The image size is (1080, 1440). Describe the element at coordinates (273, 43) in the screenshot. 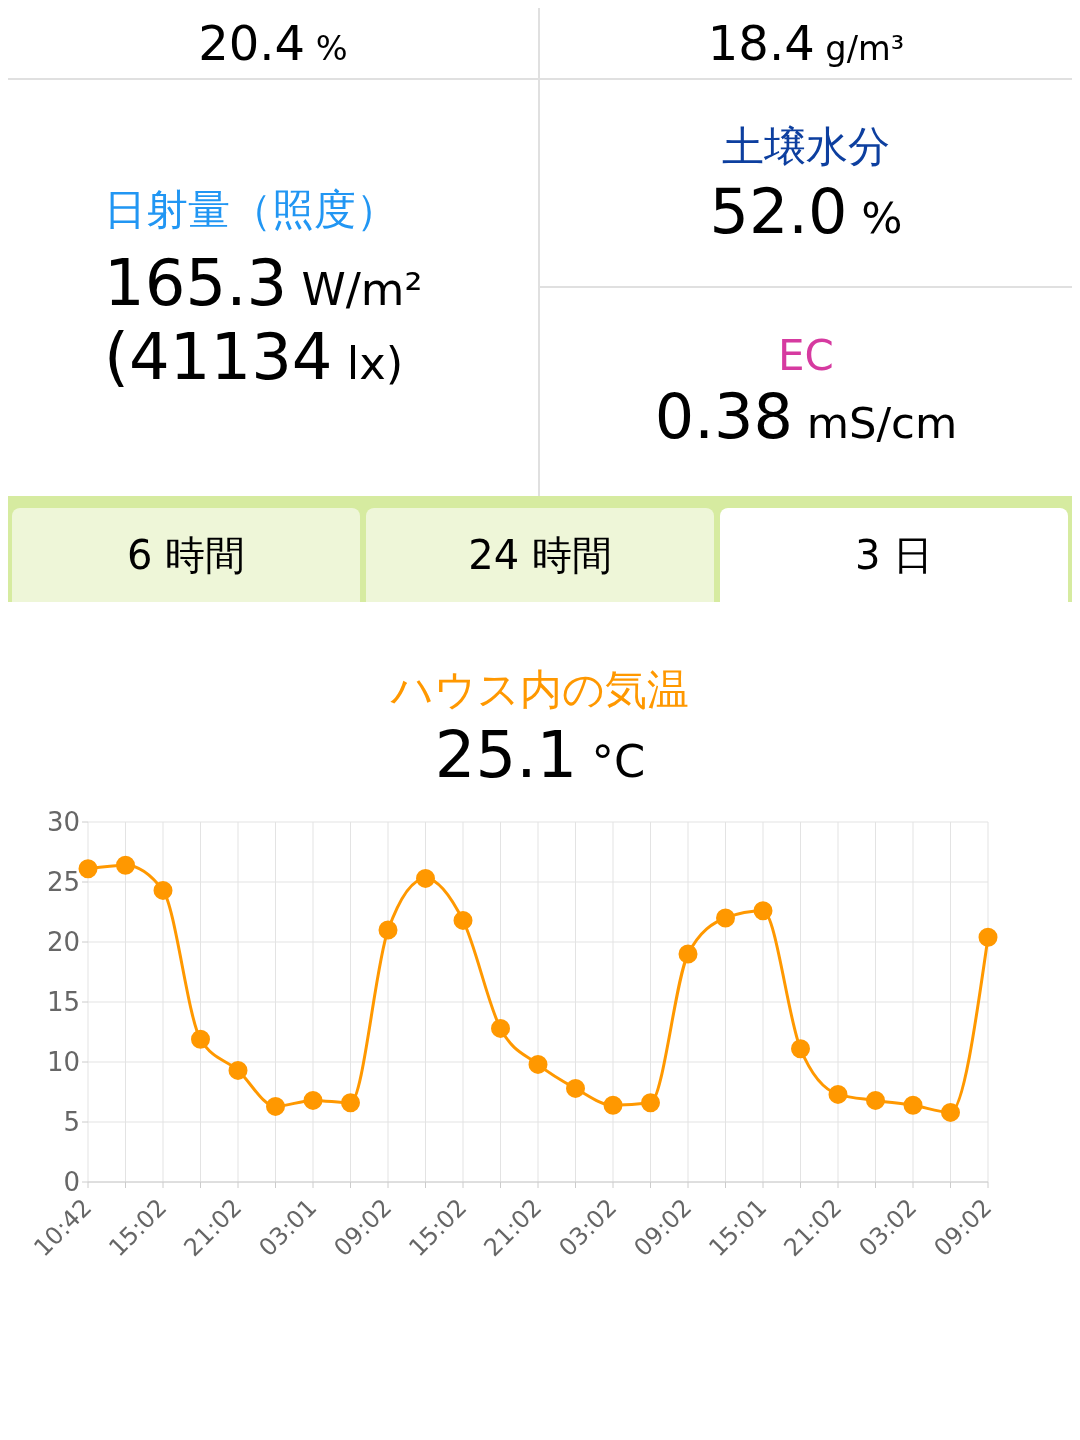

I see `text: 20.4 %` at that location.